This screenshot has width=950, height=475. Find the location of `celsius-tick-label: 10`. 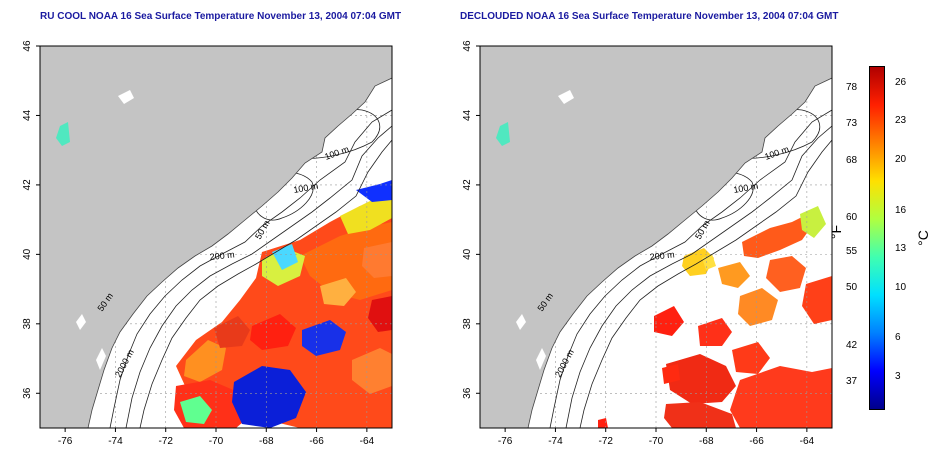

celsius-tick-label: 10 is located at coordinates (901, 287).